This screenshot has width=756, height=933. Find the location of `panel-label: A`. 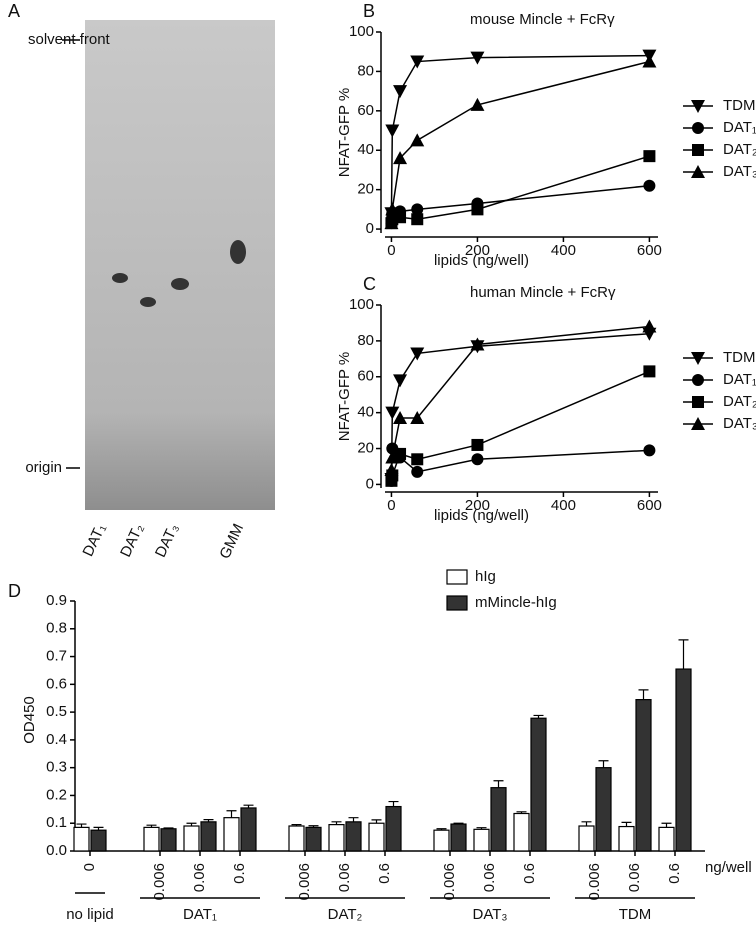

panel-label: A is located at coordinates (14, 11).